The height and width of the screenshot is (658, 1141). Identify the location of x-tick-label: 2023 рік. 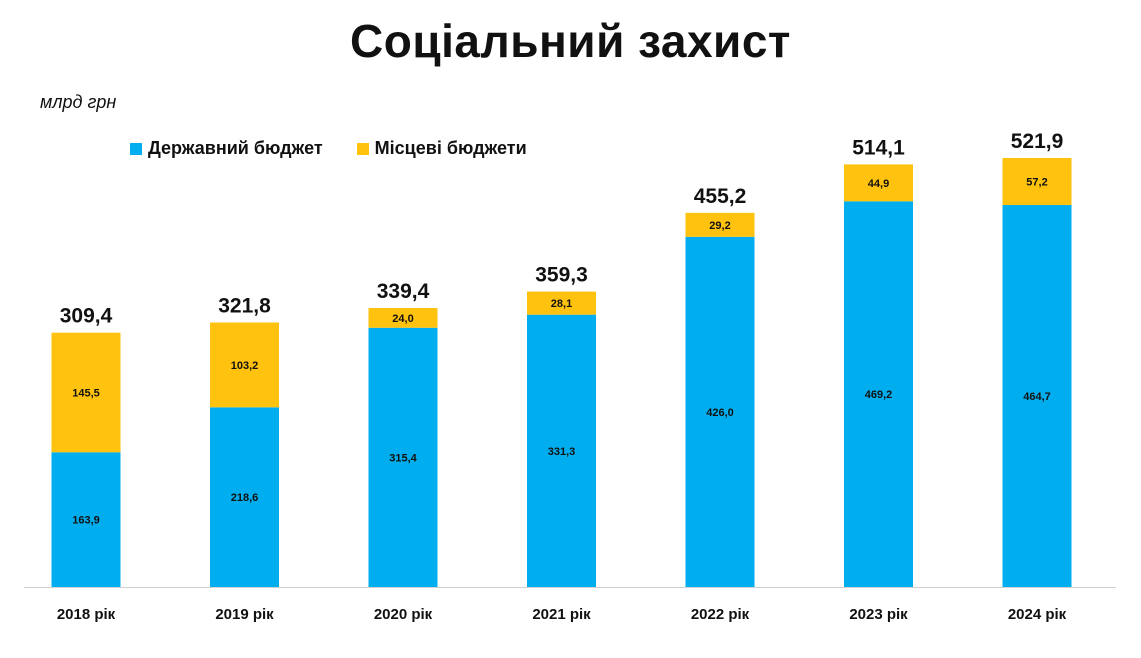
(878, 614).